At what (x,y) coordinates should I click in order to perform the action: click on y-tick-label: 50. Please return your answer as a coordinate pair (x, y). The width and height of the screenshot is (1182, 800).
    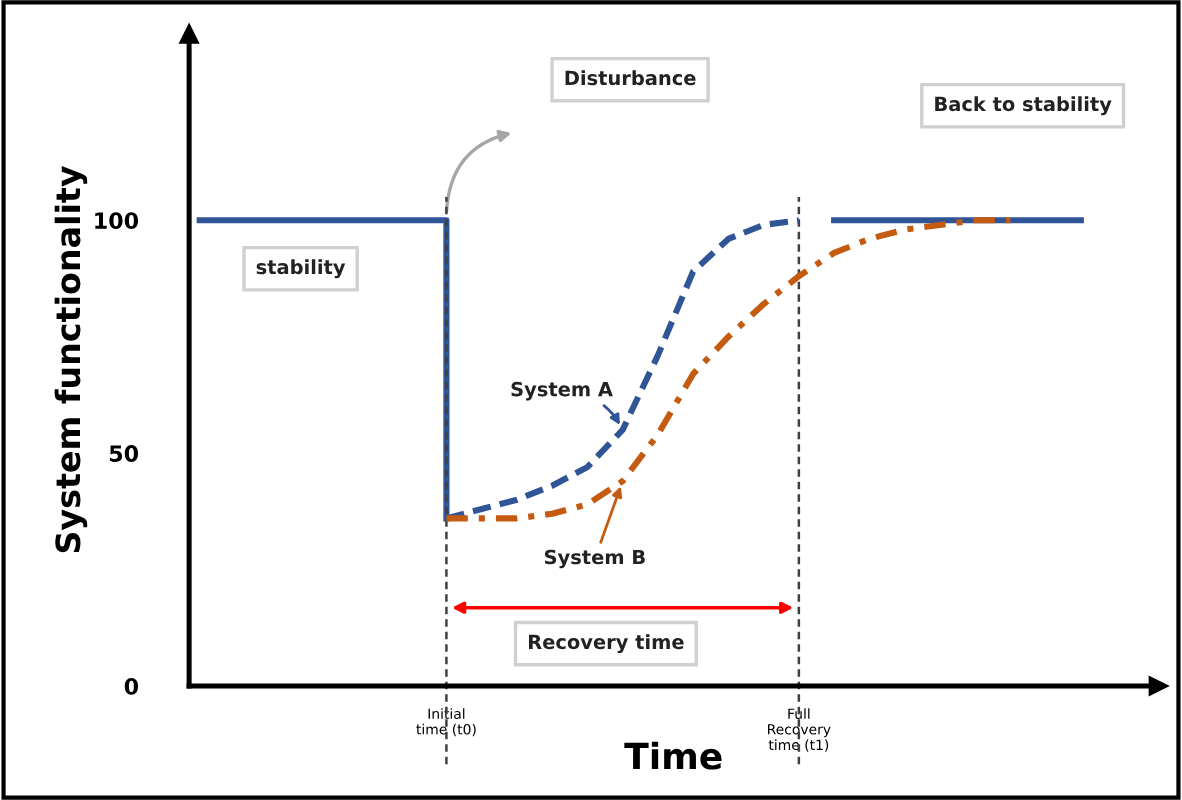
    Looking at the image, I should click on (124, 453).